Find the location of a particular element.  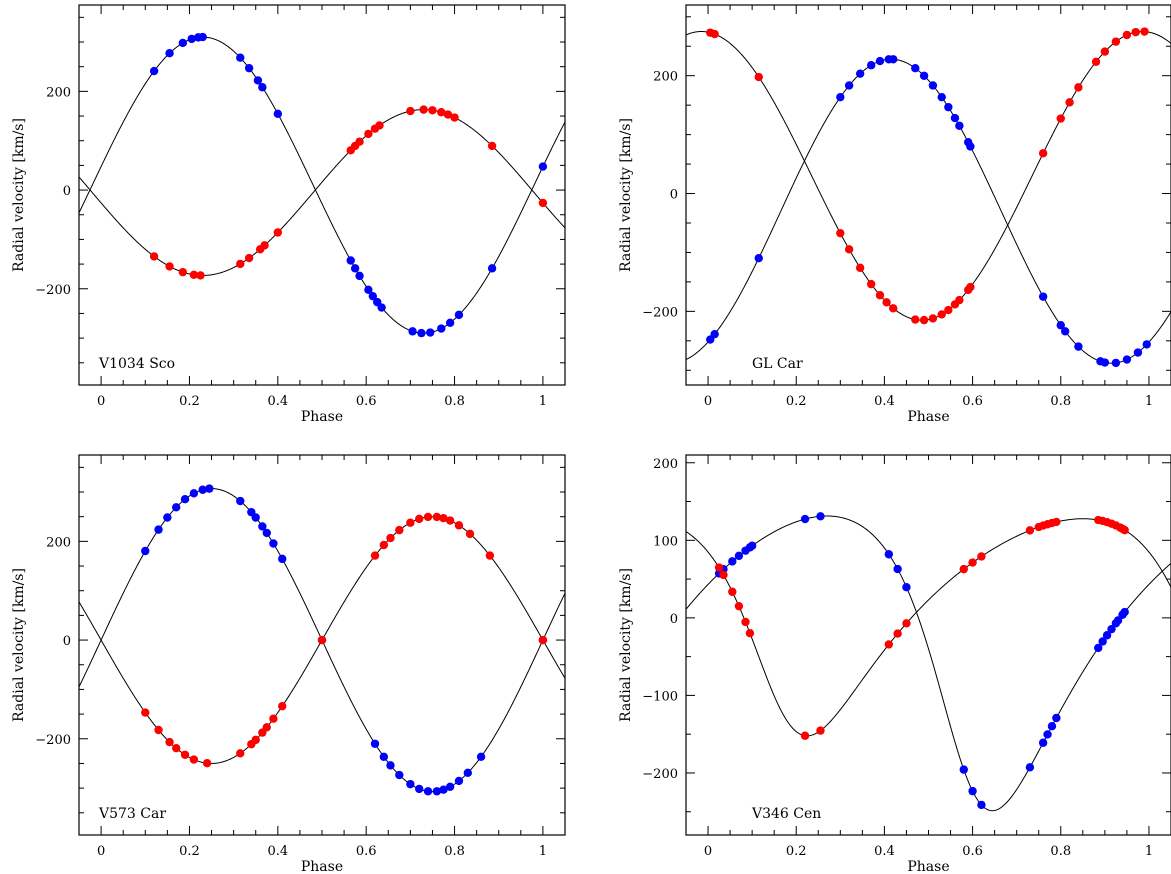

star-name-label: GL Car is located at coordinates (777, 364).